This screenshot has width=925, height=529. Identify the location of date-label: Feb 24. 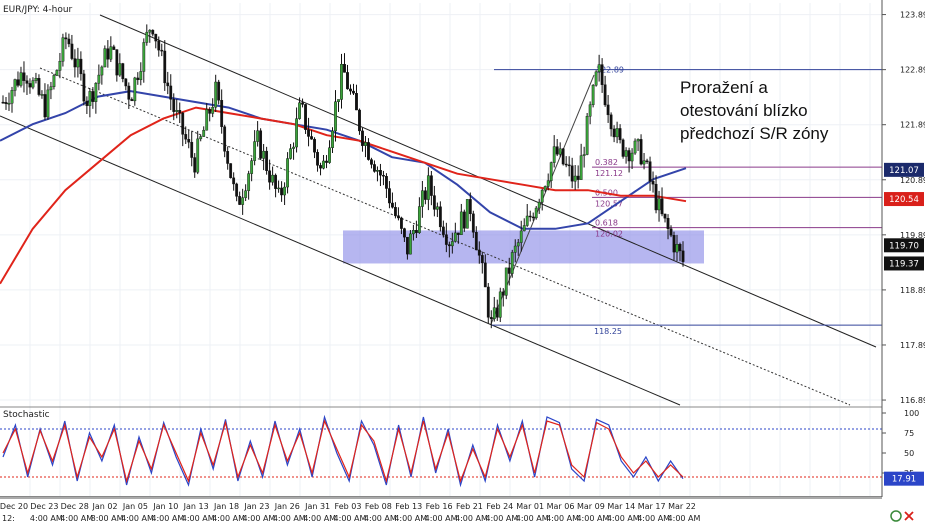
(499, 506).